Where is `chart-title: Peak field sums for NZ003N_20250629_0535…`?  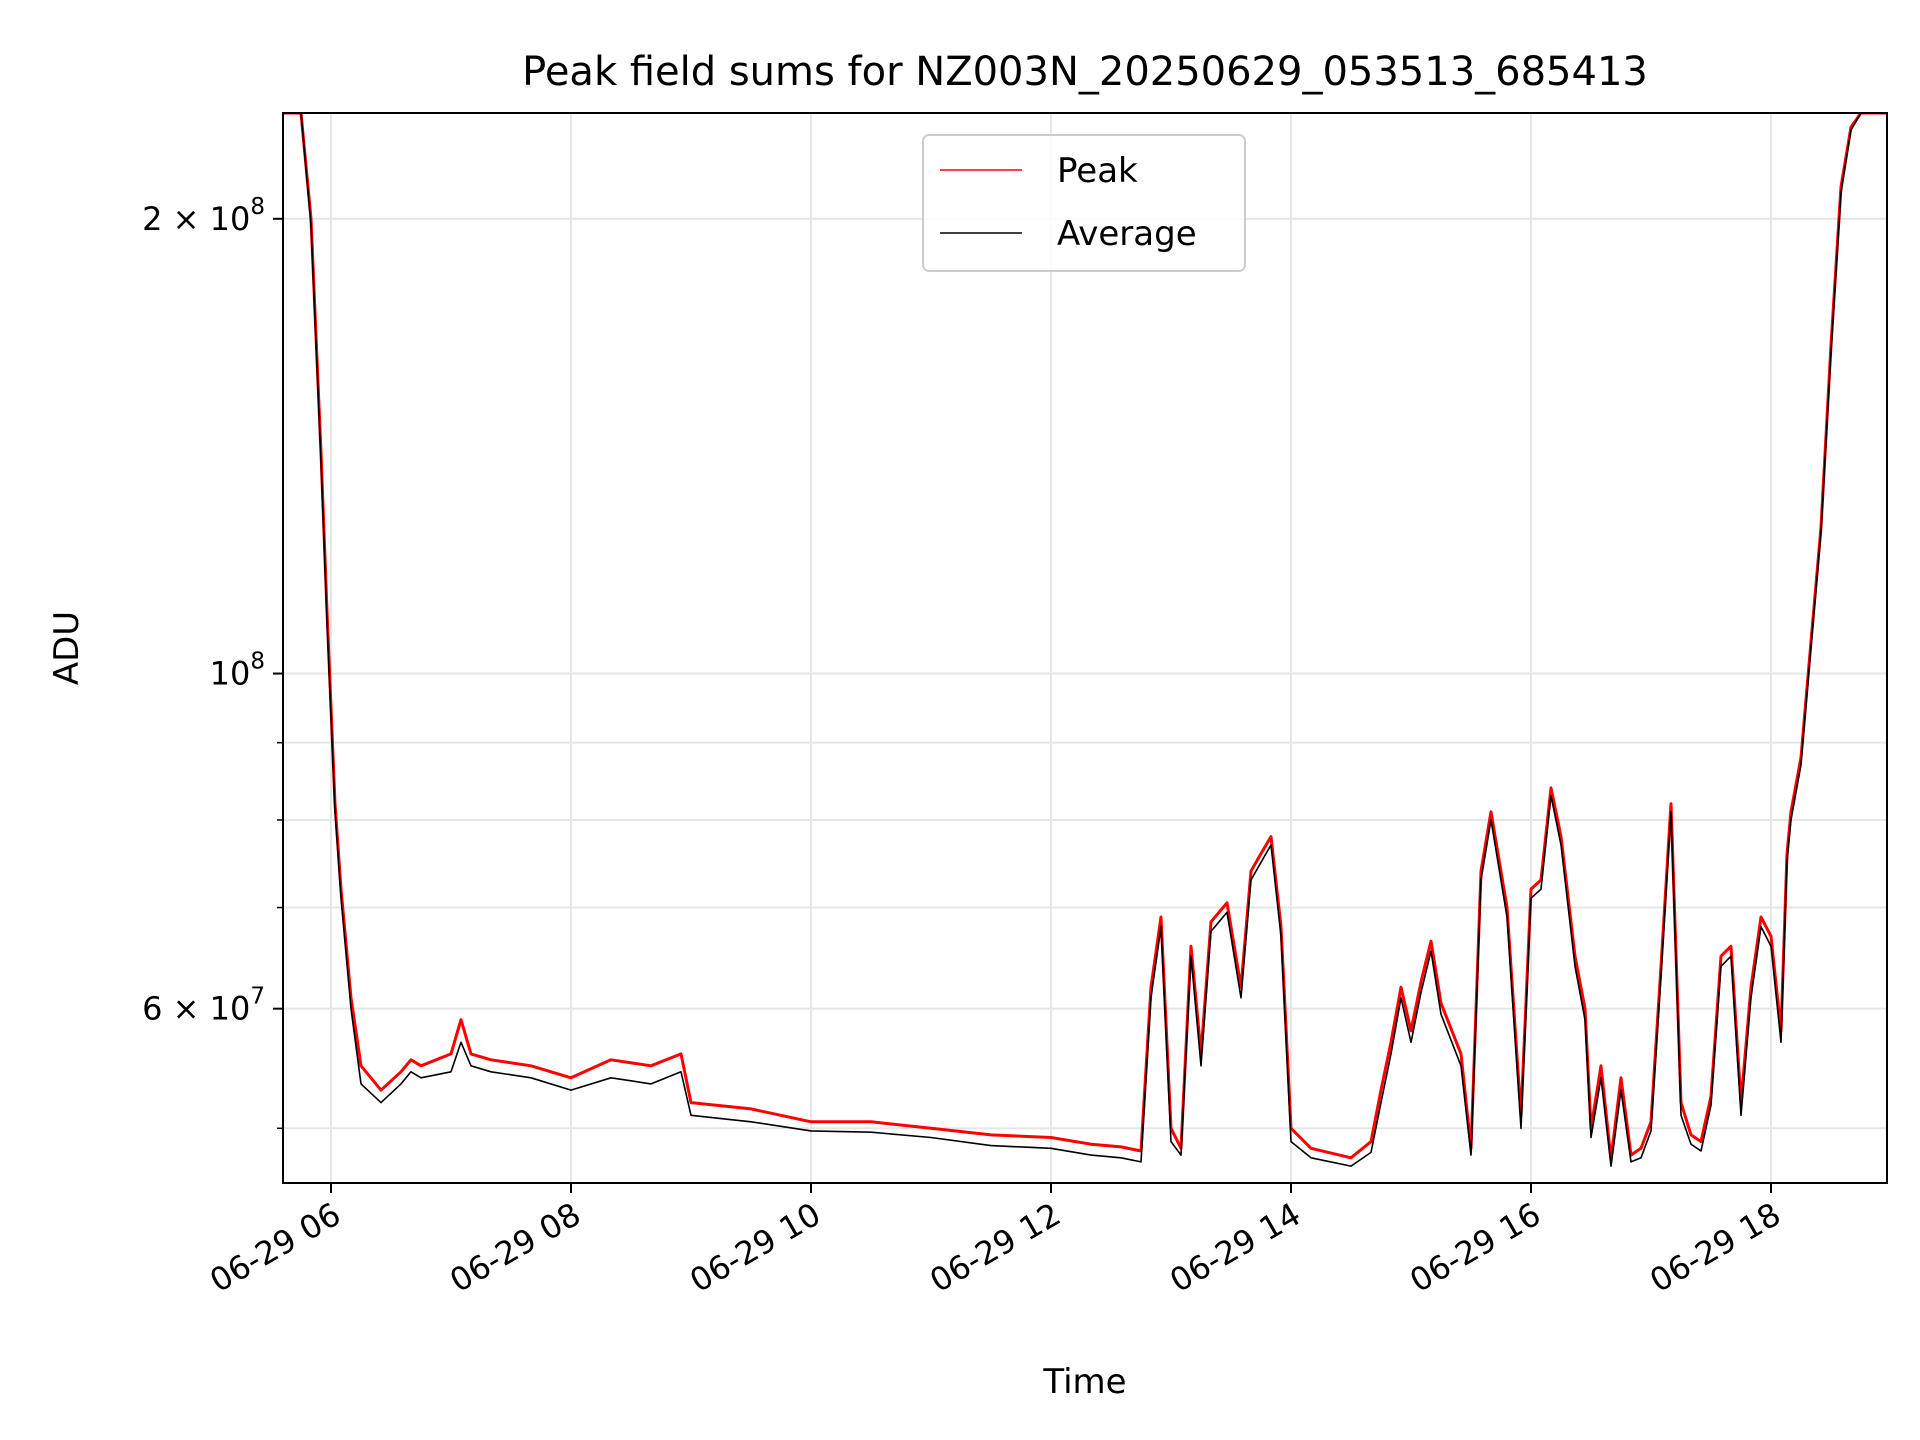 chart-title: Peak field sums for NZ003N_20250629_0535… is located at coordinates (1085, 72).